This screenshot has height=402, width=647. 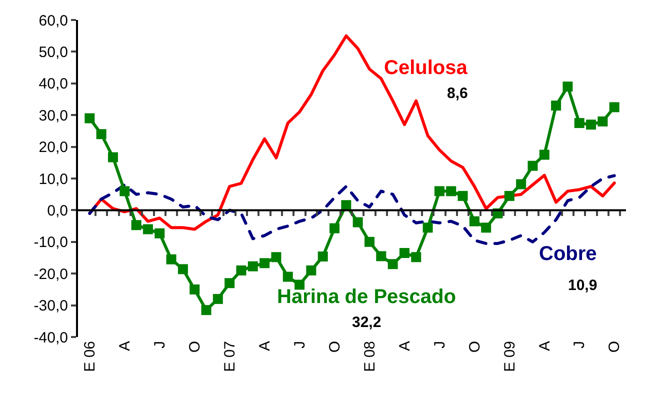 I want to click on series-label: Cobre, so click(x=568, y=254).